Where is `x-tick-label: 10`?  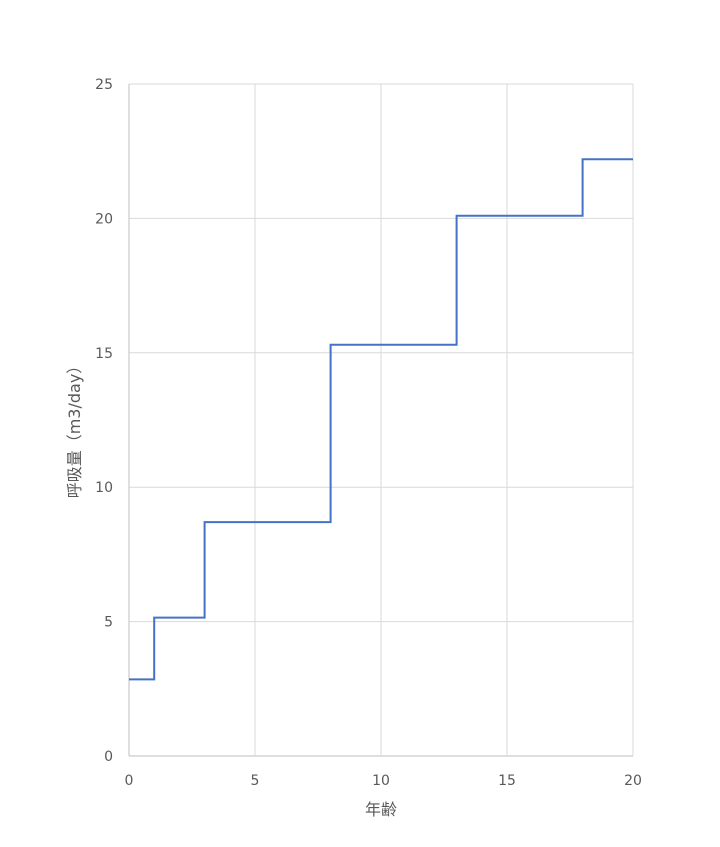
x-tick-label: 10 is located at coordinates (381, 781).